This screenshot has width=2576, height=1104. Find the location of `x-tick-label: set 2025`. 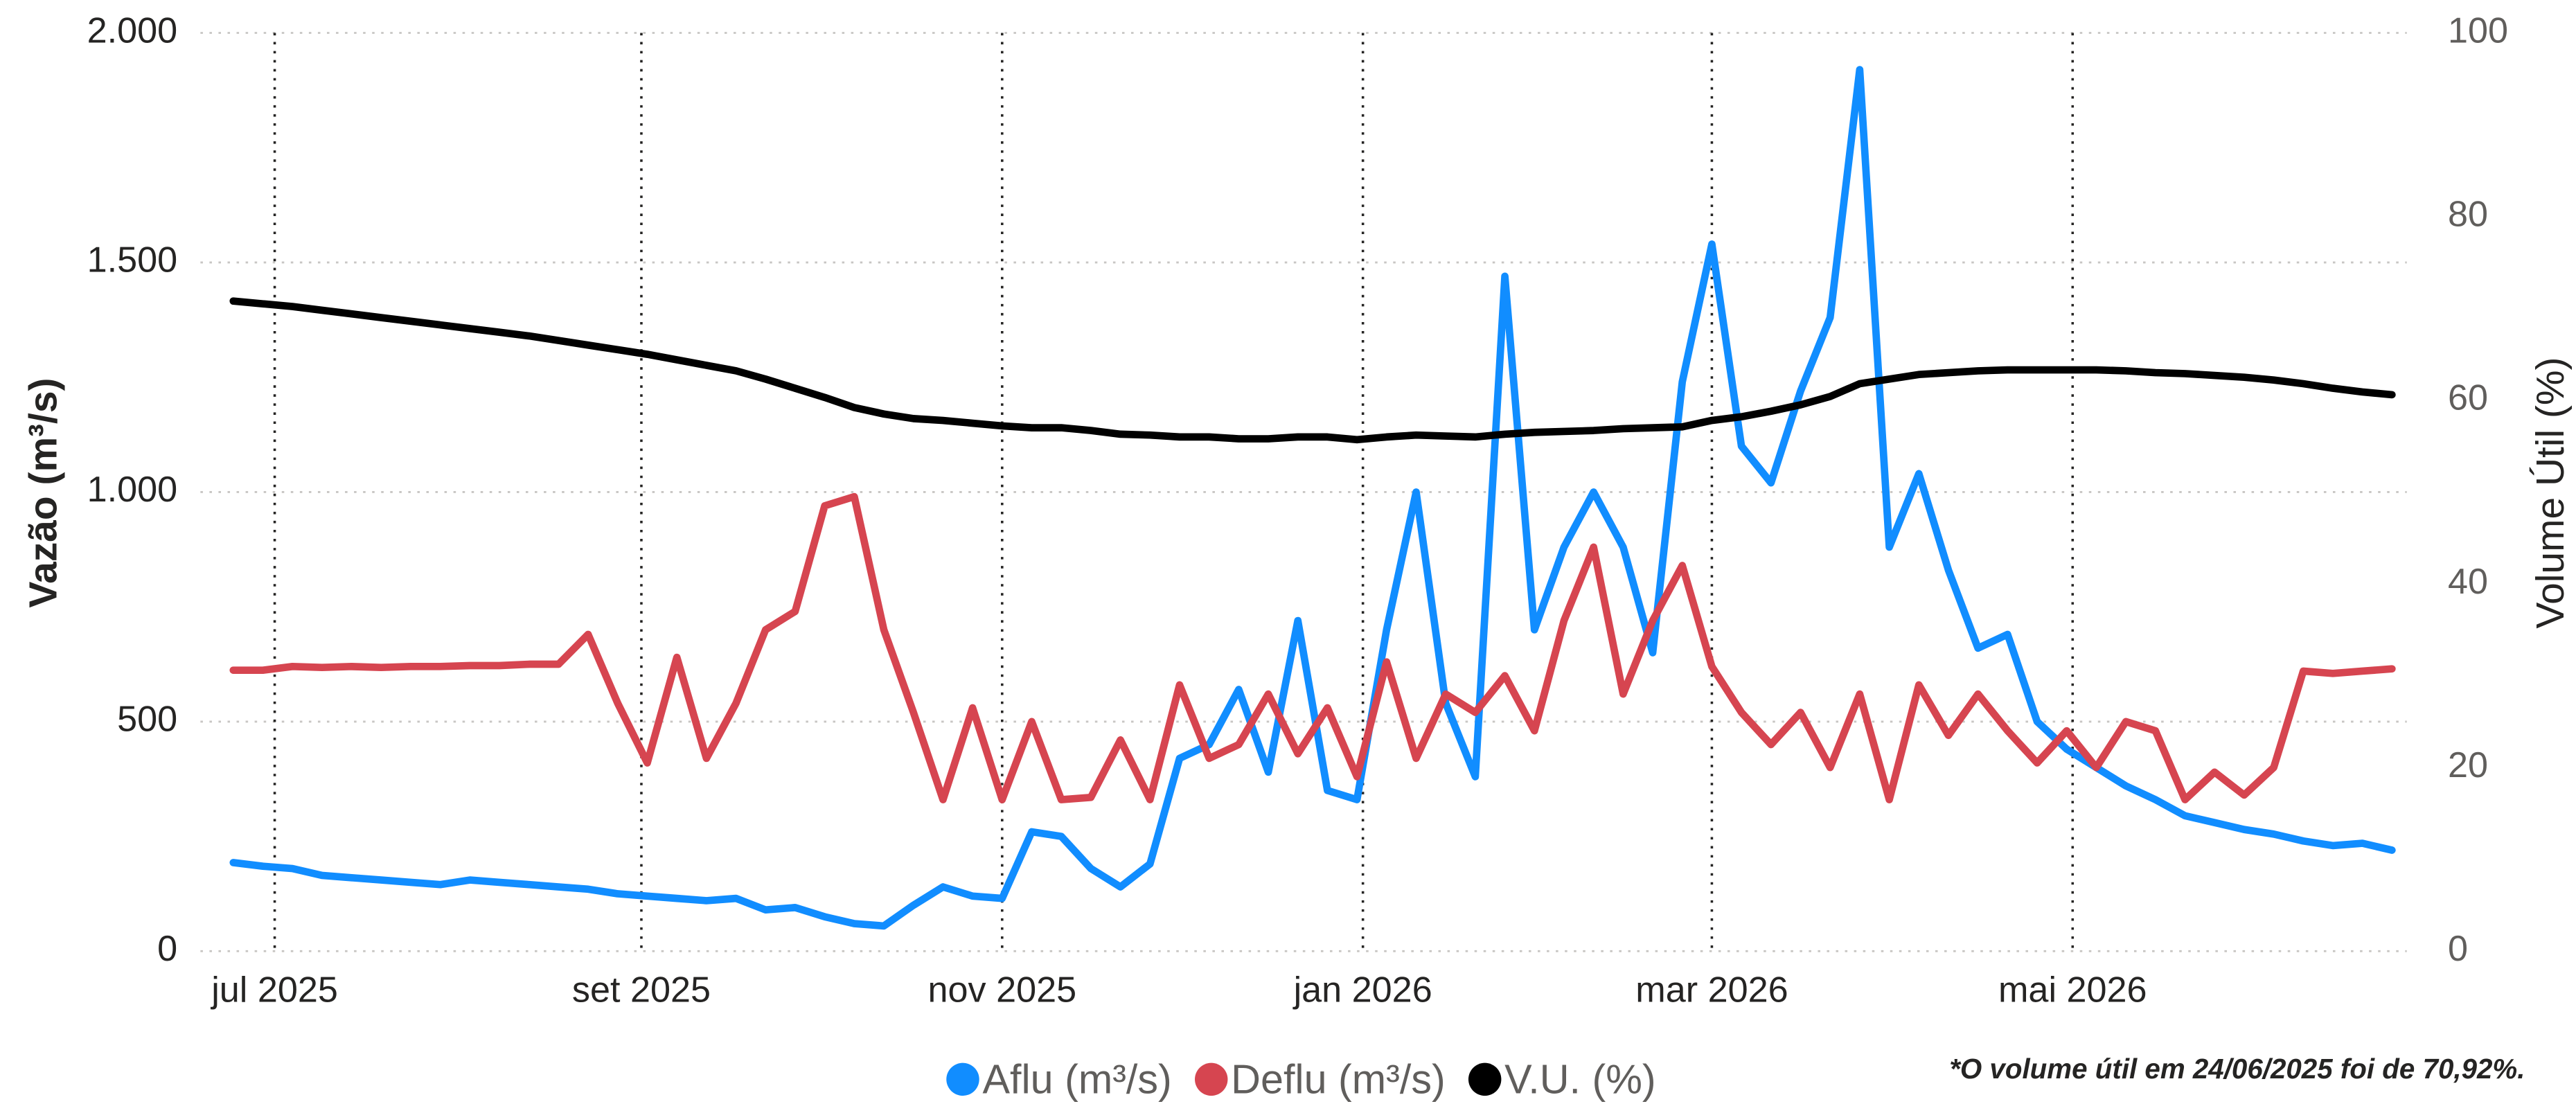

x-tick-label: set 2025 is located at coordinates (641, 990).